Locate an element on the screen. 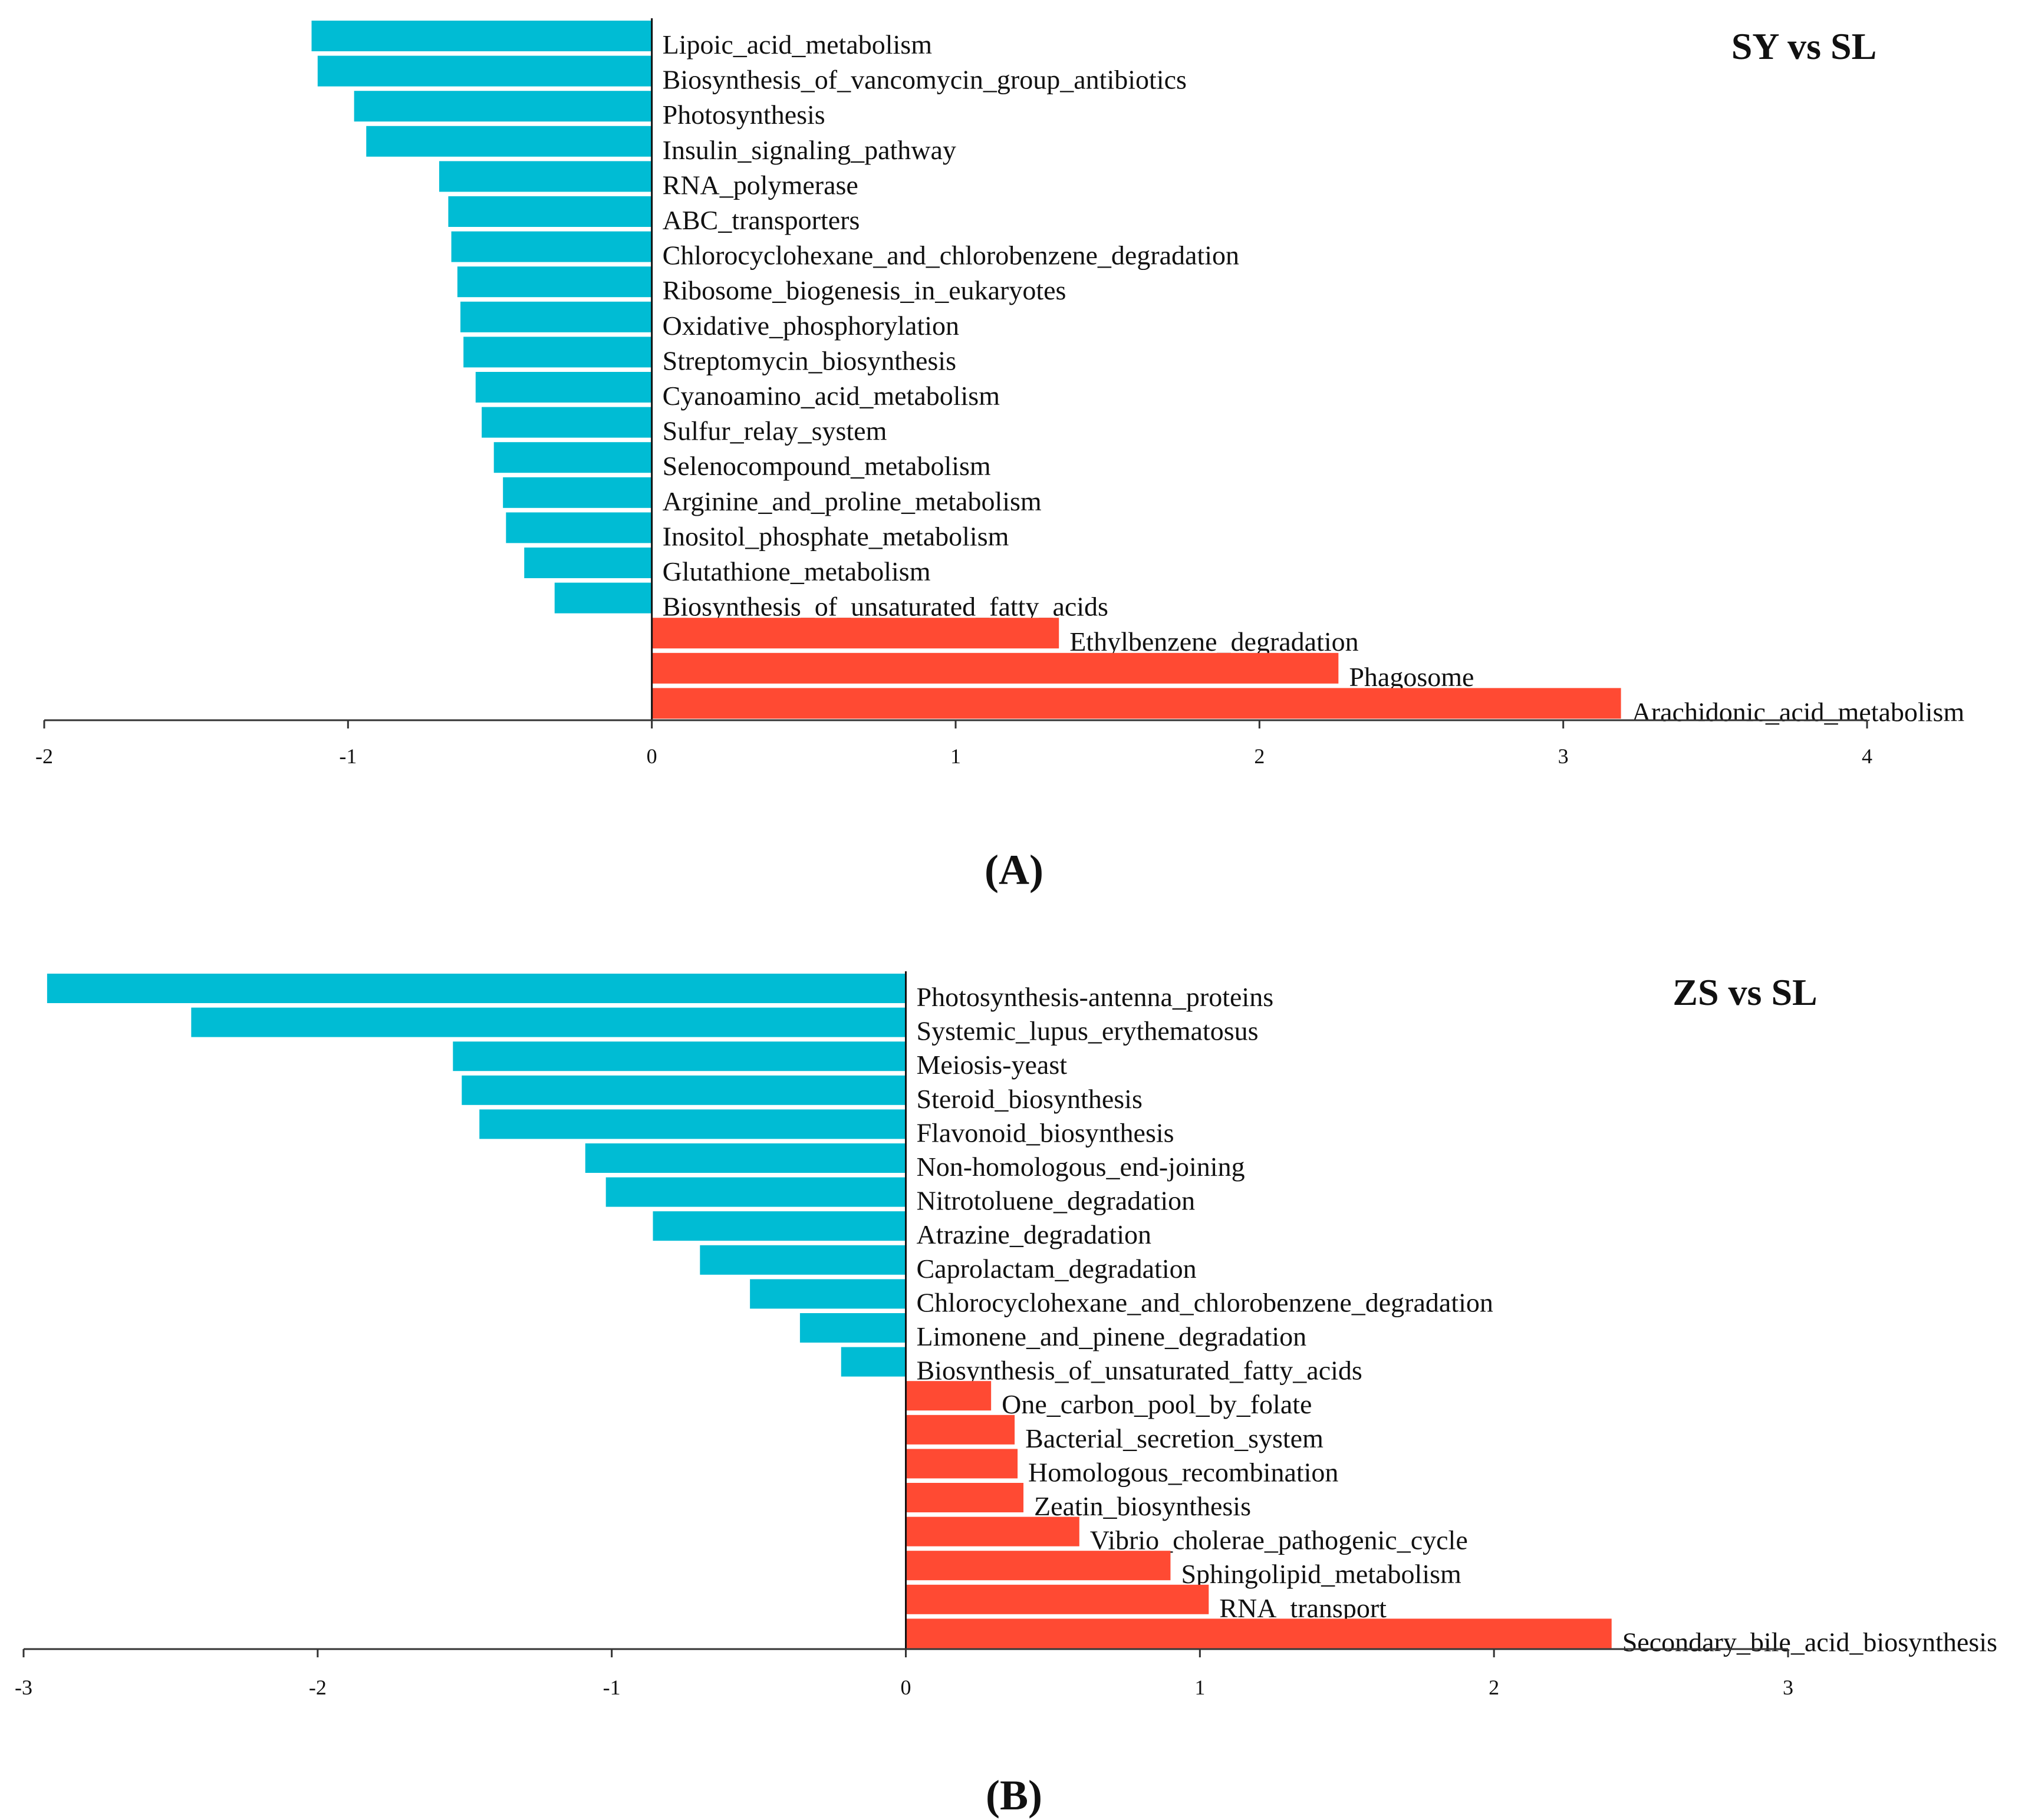 The image size is (2028, 1820). category-label: Nitrotoluene_degradation is located at coordinates (1056, 1201).